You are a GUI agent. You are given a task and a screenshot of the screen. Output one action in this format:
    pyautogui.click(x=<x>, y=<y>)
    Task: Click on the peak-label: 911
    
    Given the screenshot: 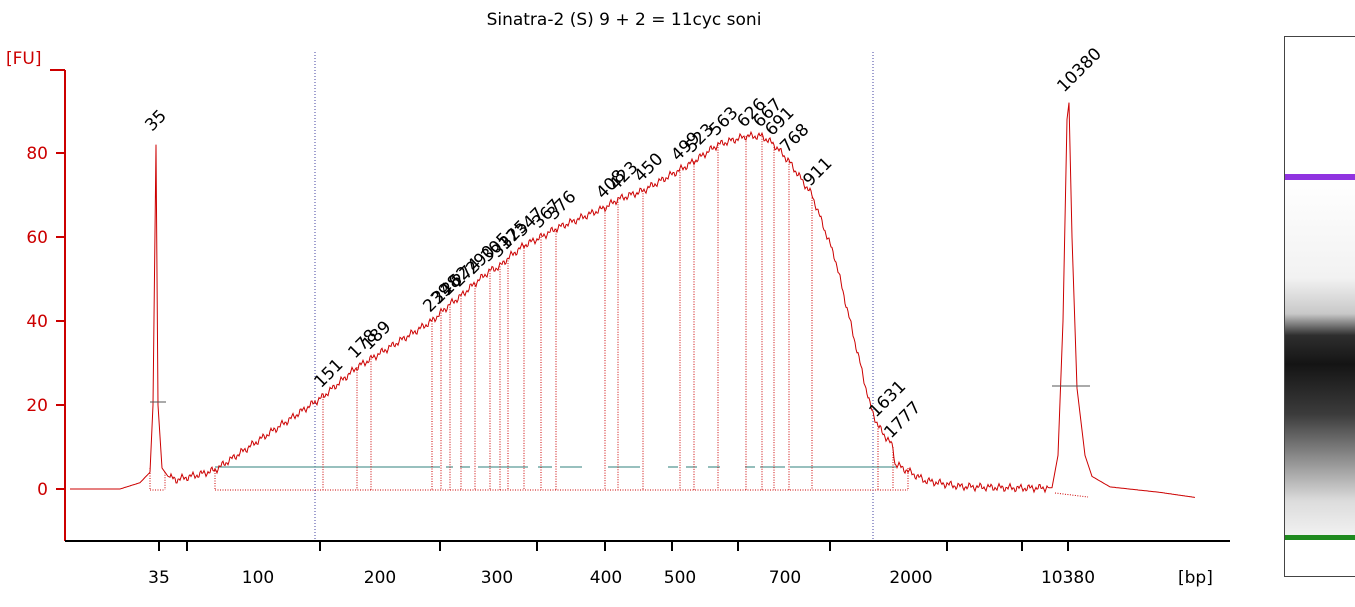 What is the action you would take?
    pyautogui.click(x=817, y=171)
    